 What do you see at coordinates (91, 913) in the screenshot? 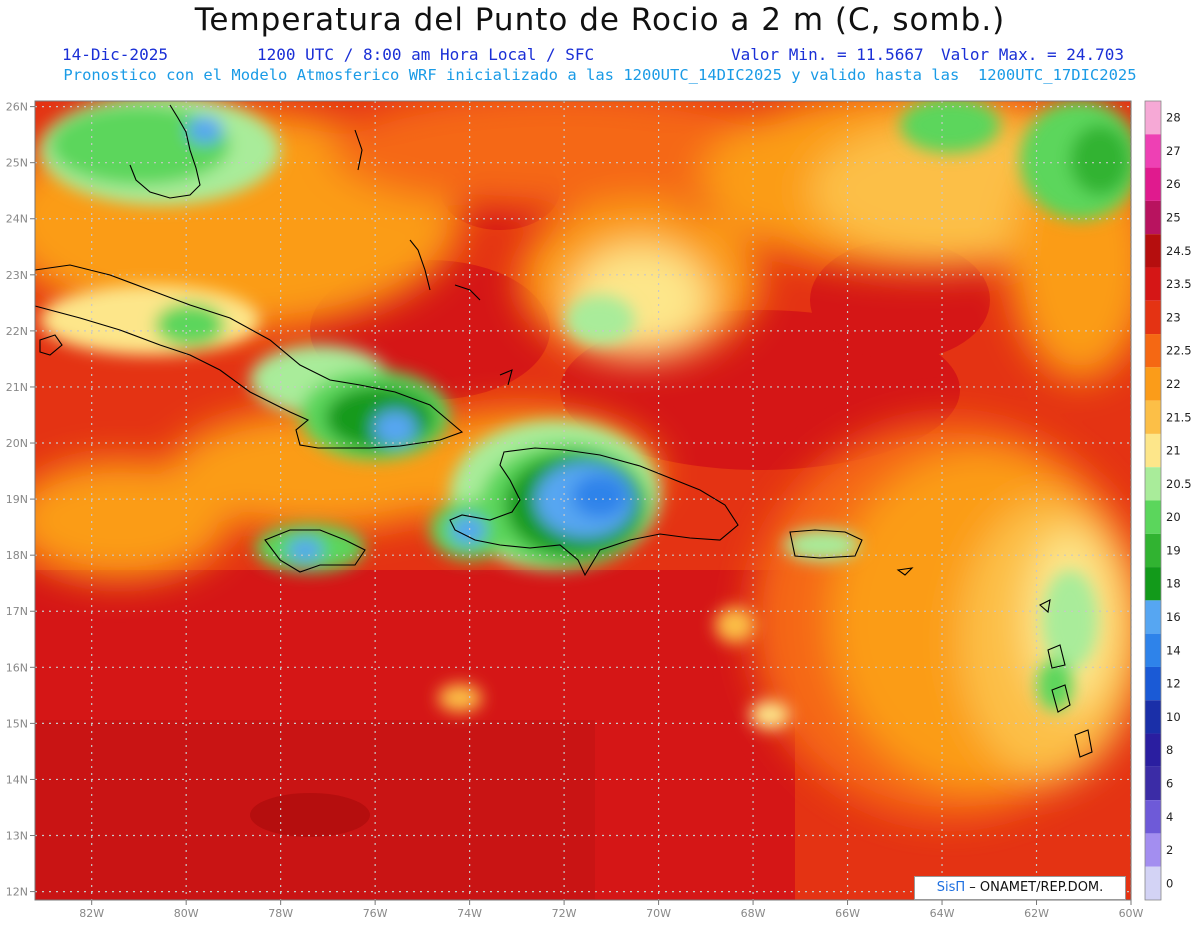
I see `lon-label: 82W` at bounding box center [91, 913].